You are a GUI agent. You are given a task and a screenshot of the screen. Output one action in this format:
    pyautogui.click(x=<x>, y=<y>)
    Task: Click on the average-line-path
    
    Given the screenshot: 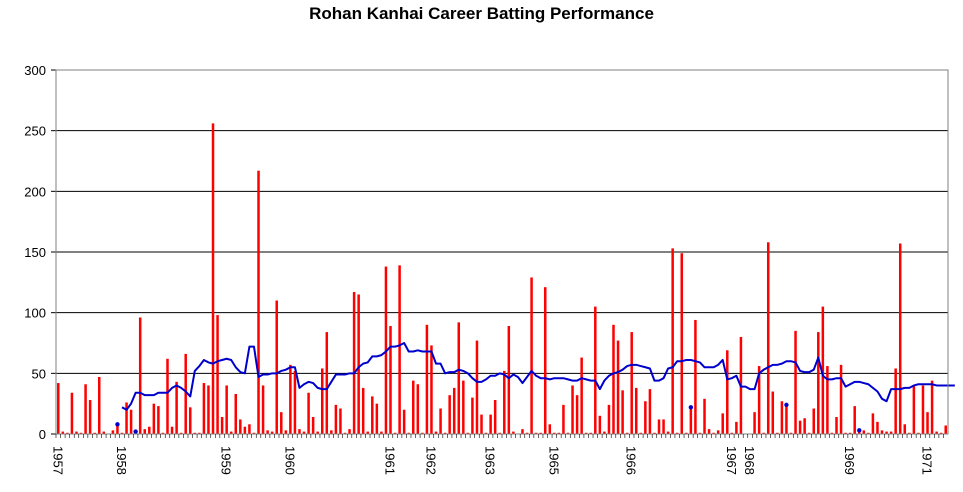 What is the action you would take?
    pyautogui.click(x=538, y=376)
    